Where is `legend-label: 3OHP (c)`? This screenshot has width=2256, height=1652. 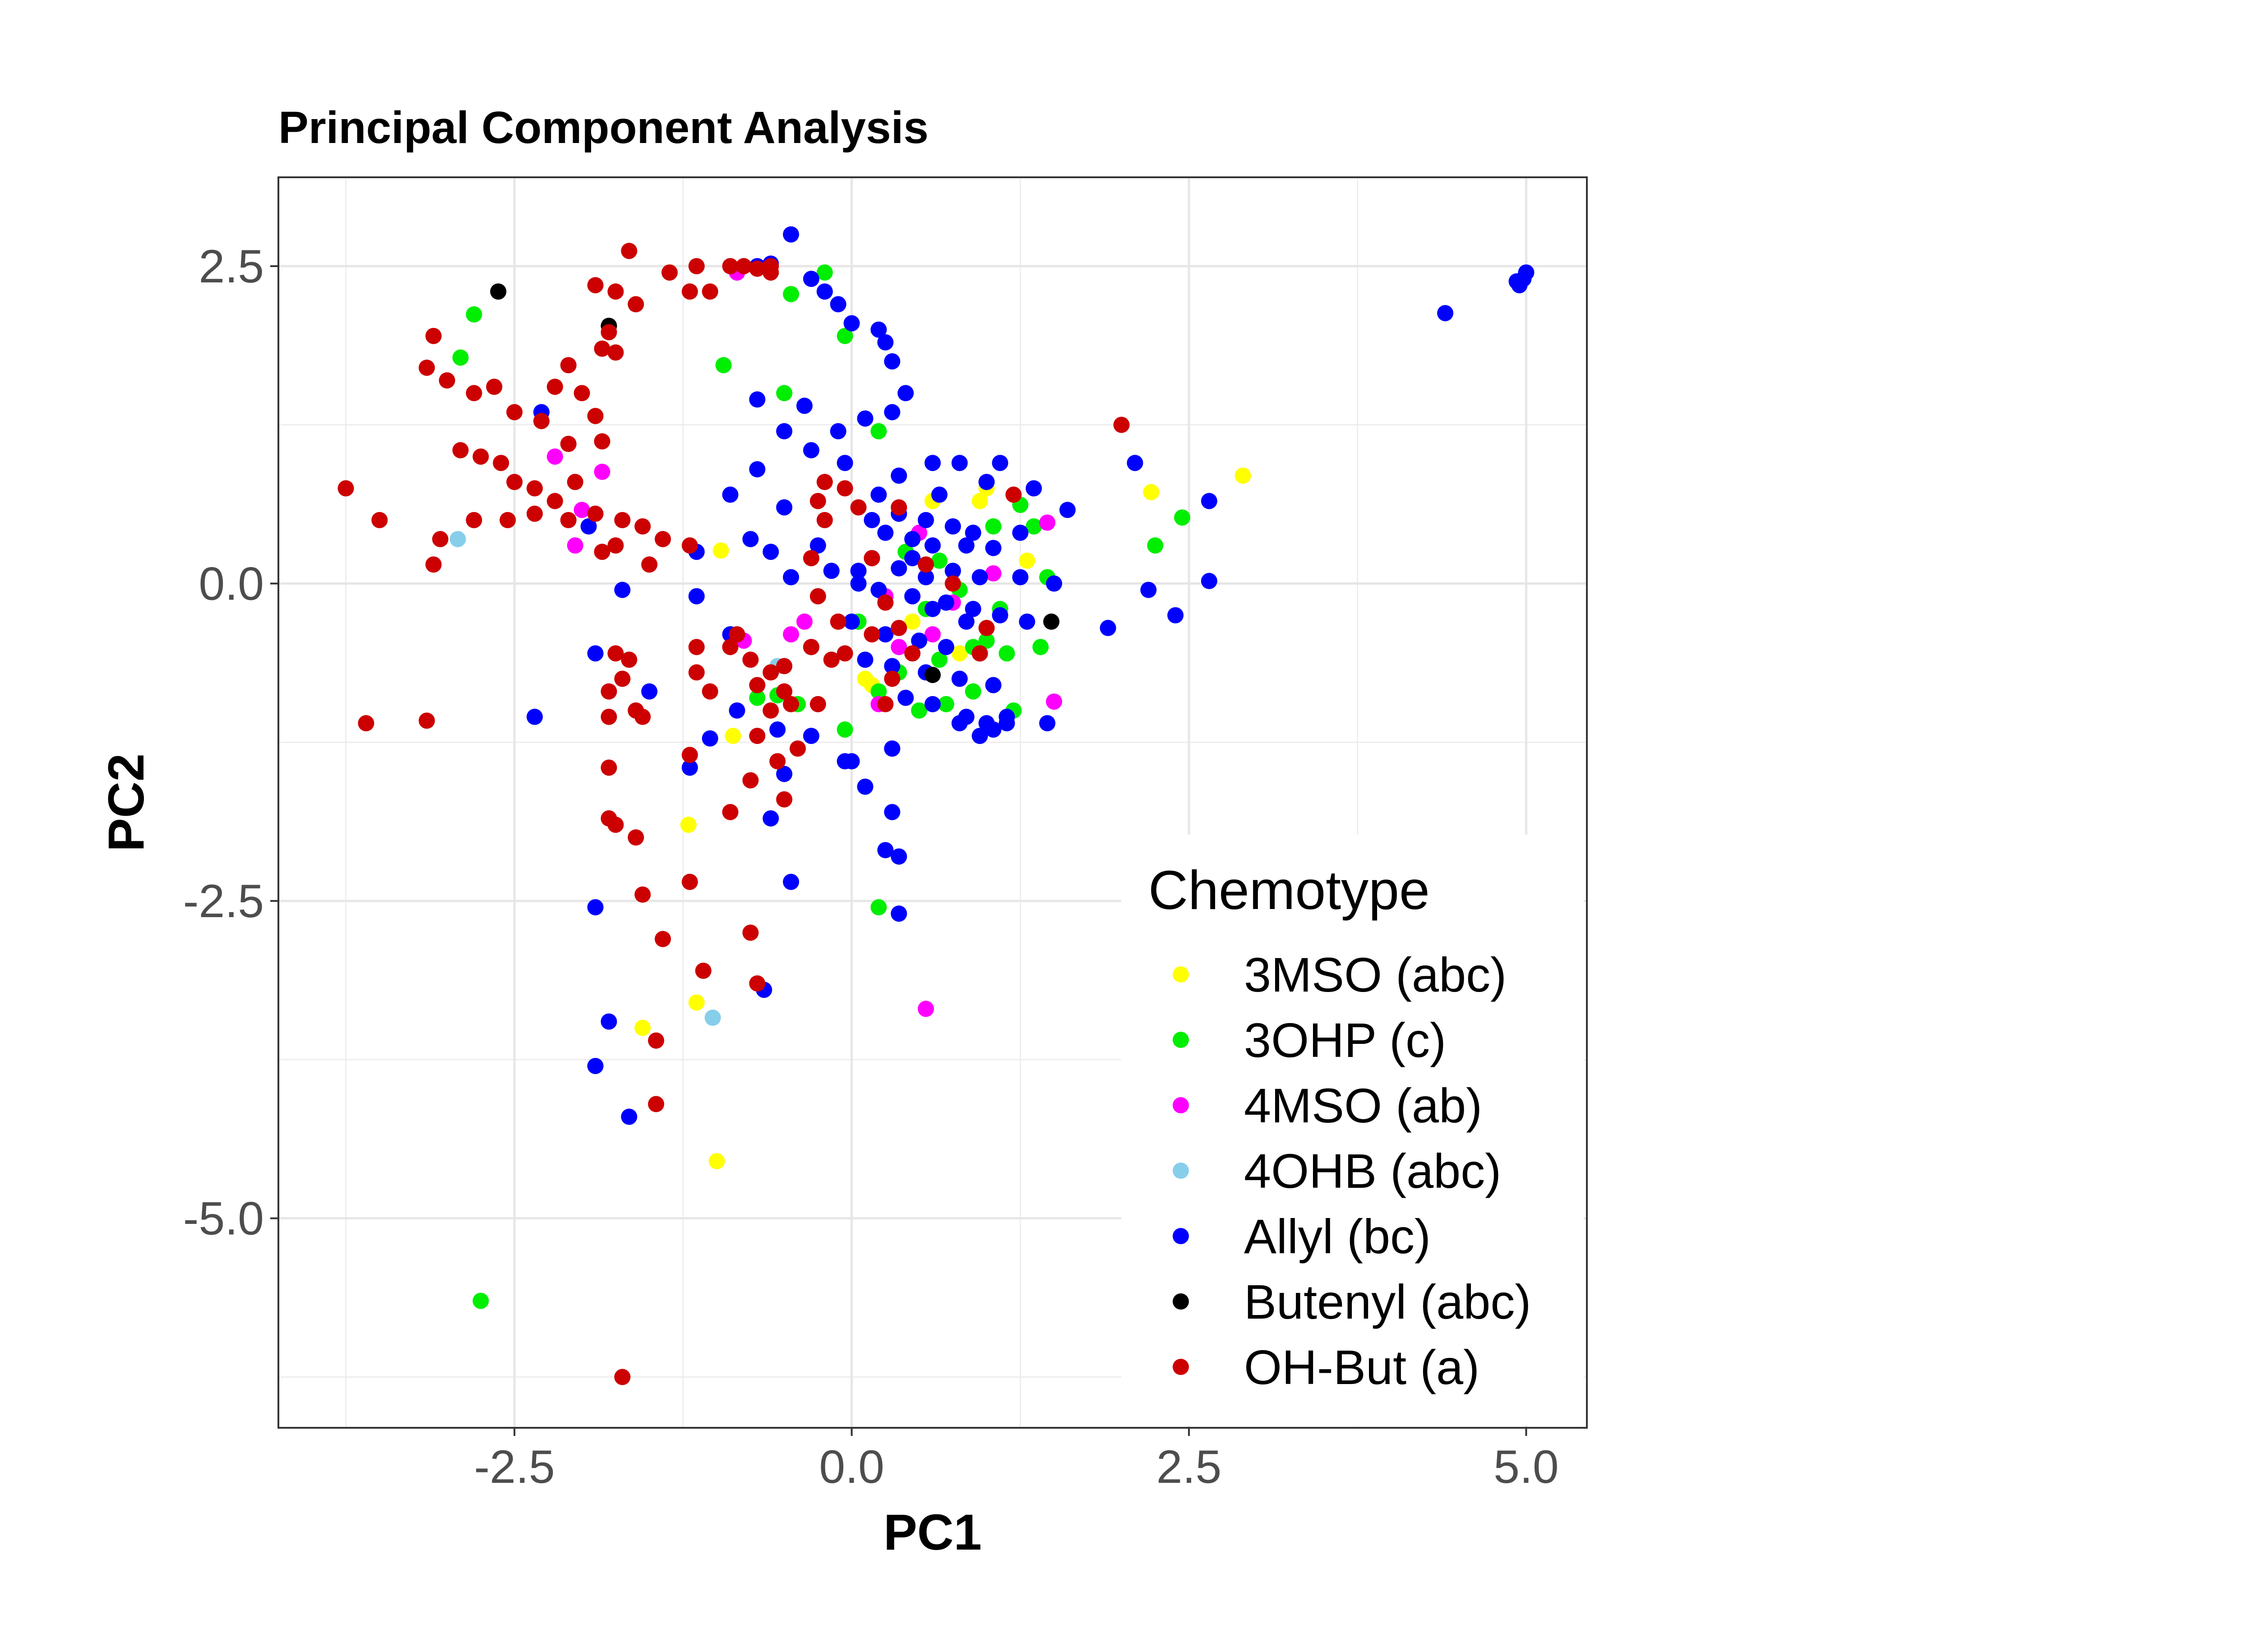 legend-label: 3OHP (c) is located at coordinates (1345, 1040).